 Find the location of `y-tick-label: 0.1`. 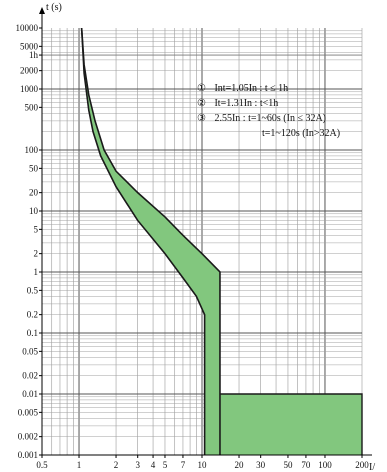

y-tick-label: 0.1 is located at coordinates (32, 333).